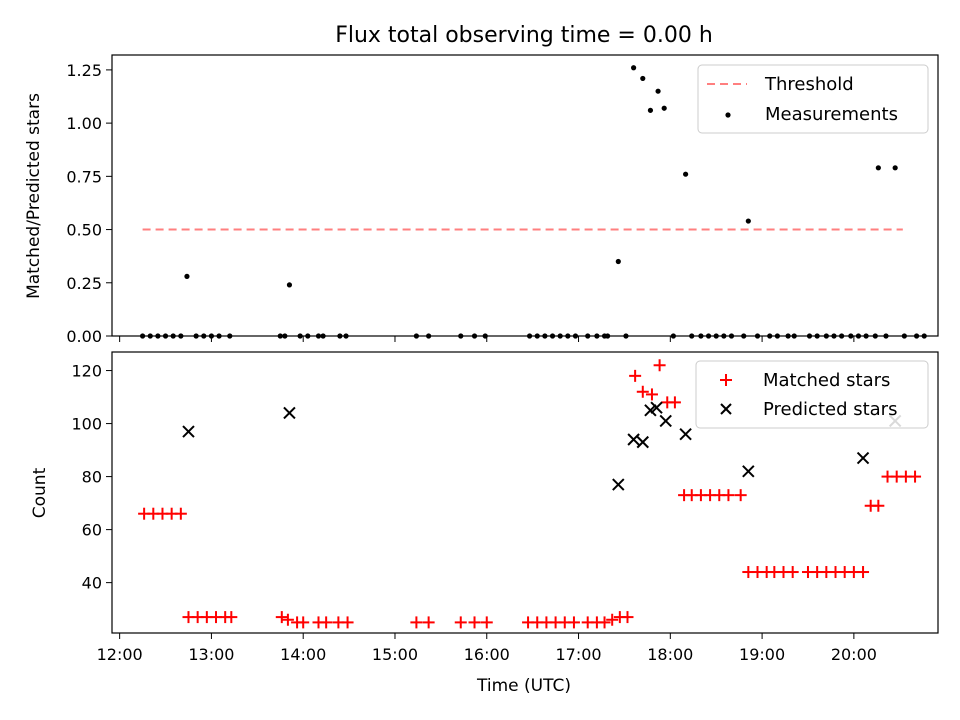  Describe the element at coordinates (84, 283) in the screenshot. I see `top-y-tick-label-1: 0.25` at that location.